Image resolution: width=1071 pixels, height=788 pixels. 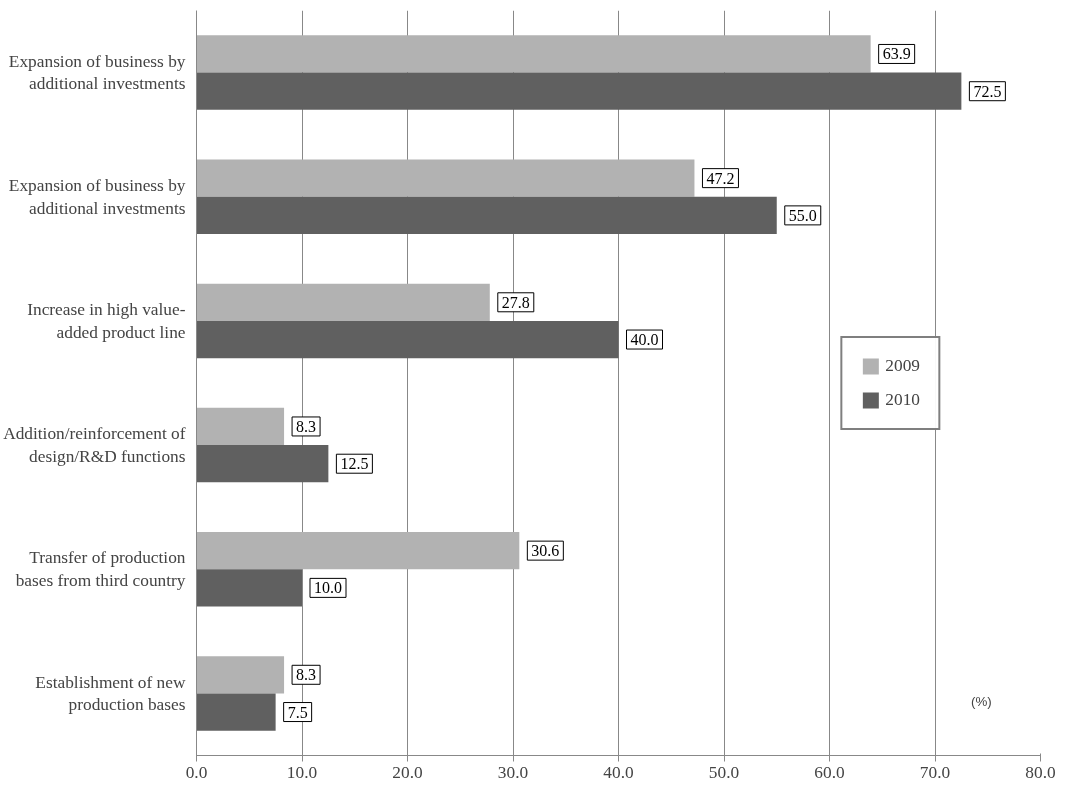 What do you see at coordinates (724, 772) in the screenshot?
I see `x-tick-label: 50.0` at bounding box center [724, 772].